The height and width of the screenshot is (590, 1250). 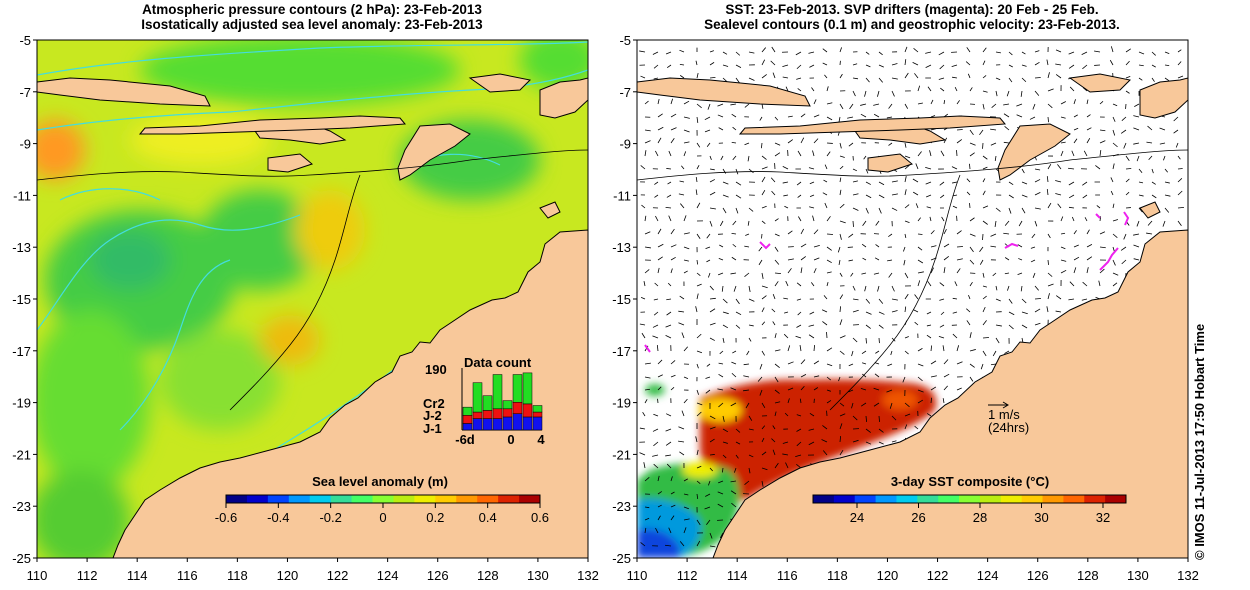 I want to click on lat-label: -25, so click(x=21, y=558).